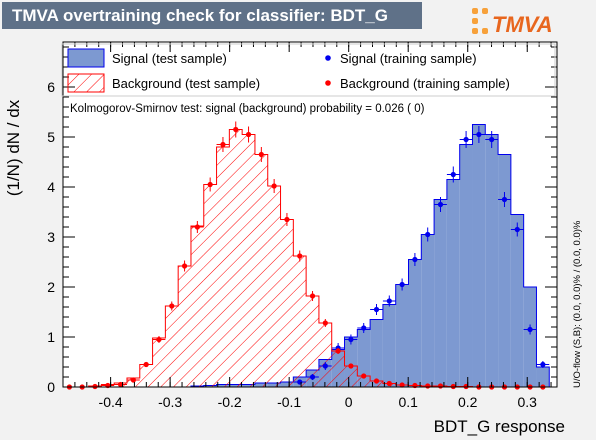  I want to click on tmva-logo: TMVA, so click(512, 22).